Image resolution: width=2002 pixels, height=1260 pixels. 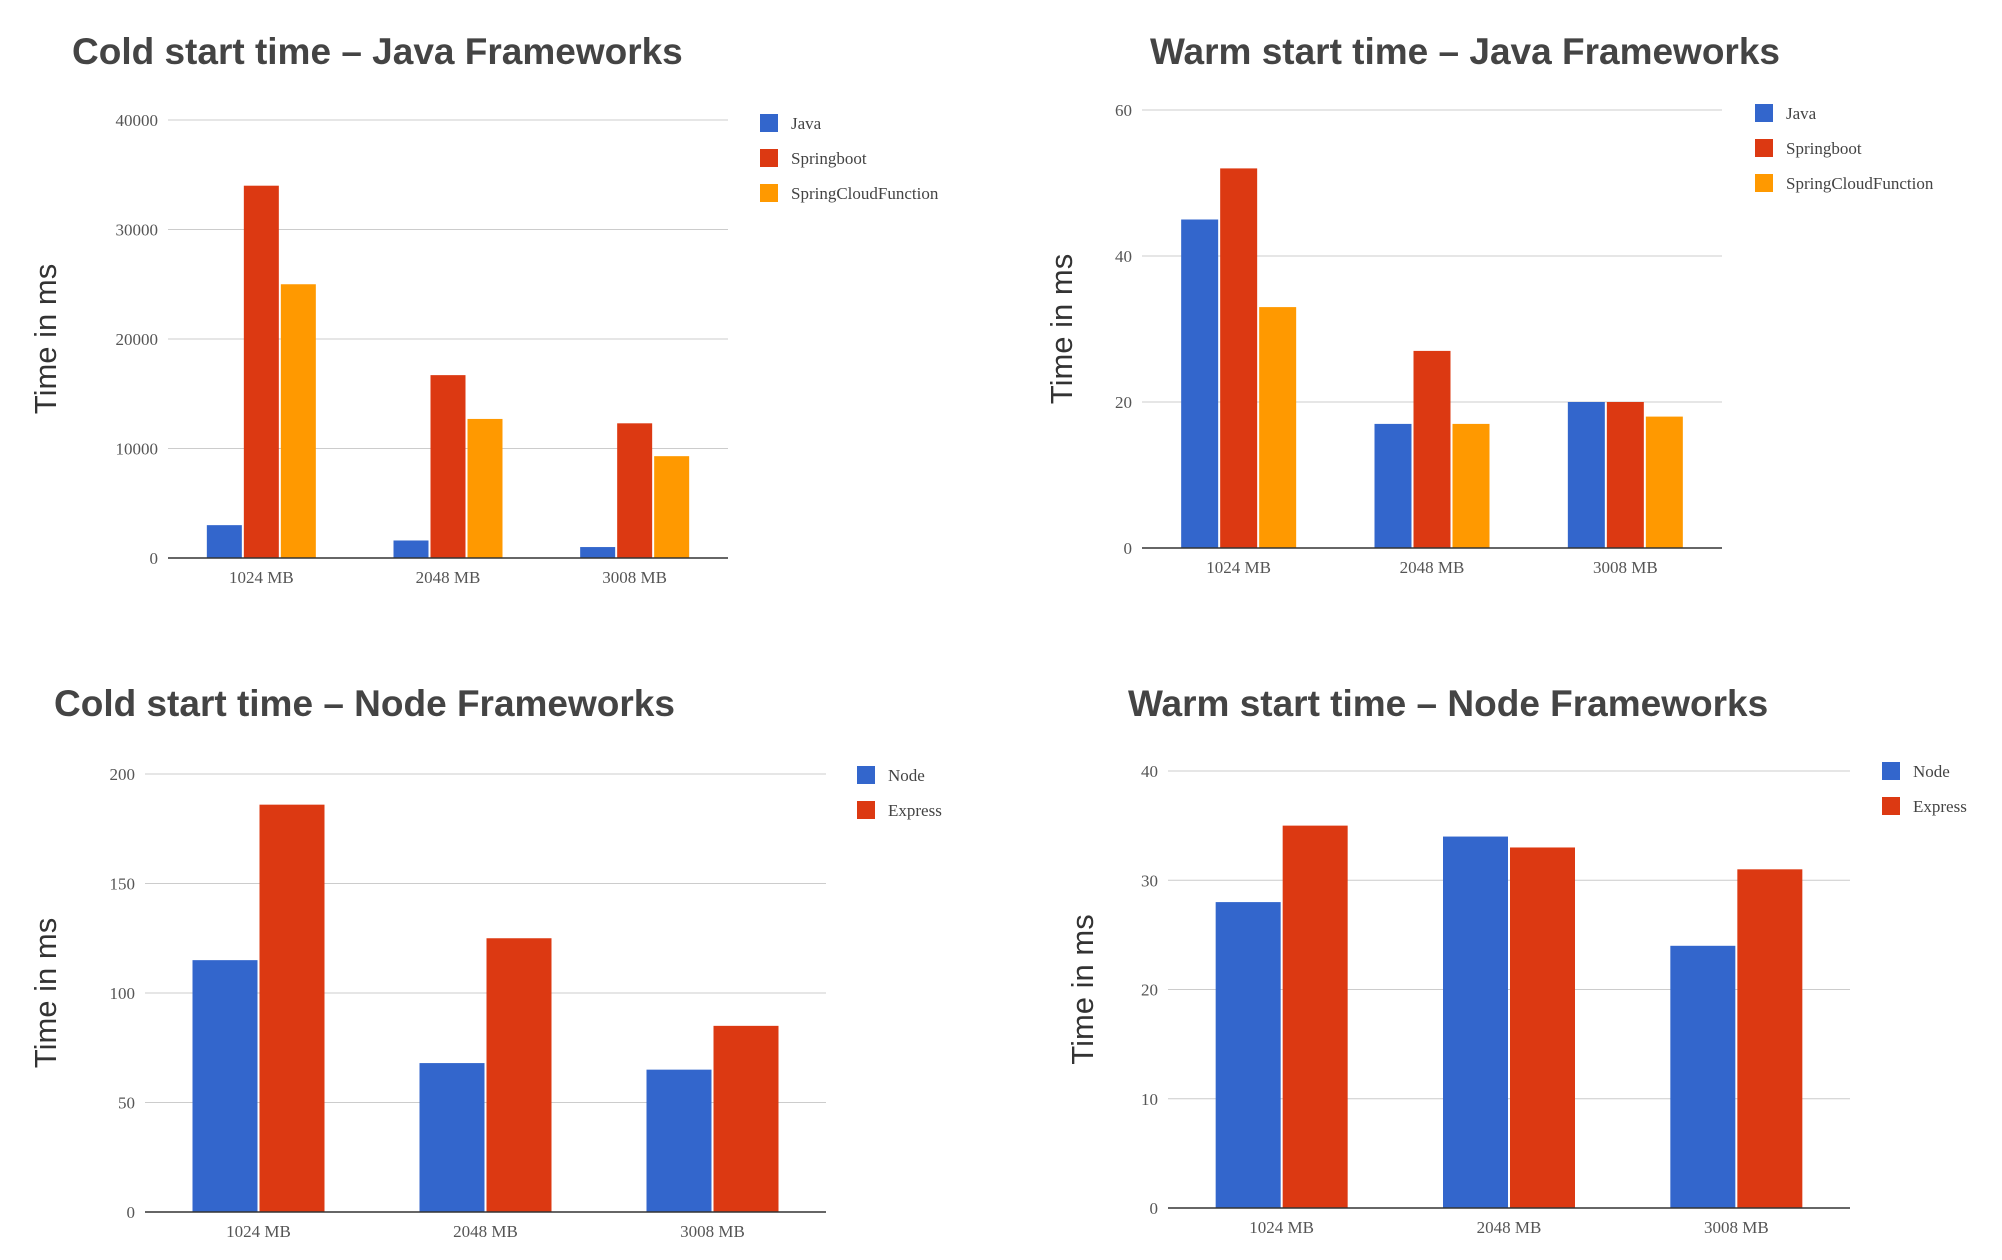 I want to click on y-tick-label: 30000, so click(x=137, y=230).